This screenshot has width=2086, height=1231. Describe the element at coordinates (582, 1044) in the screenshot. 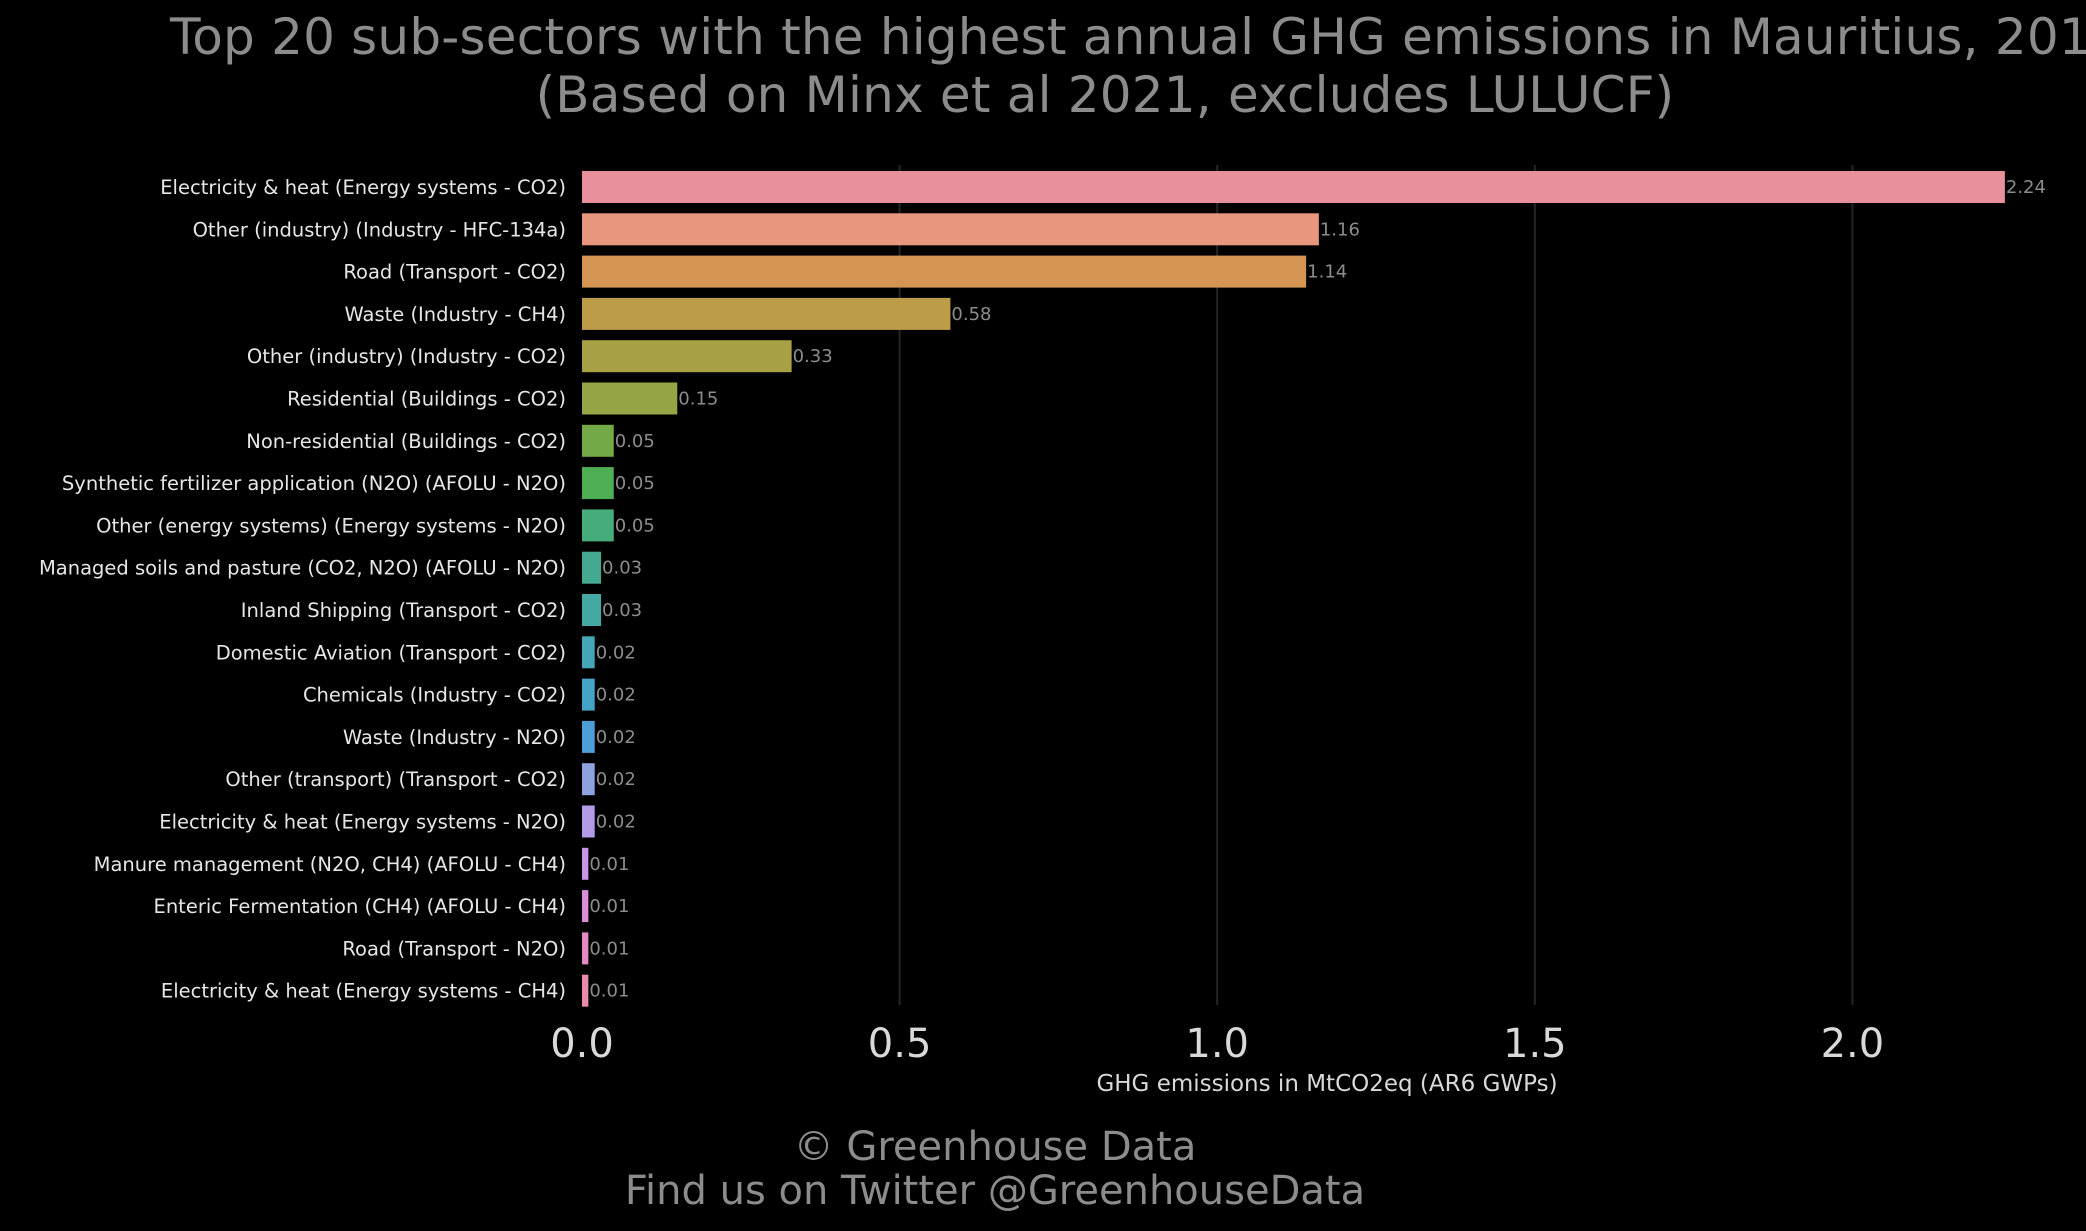

I see `x-tick-label: 0.0` at that location.